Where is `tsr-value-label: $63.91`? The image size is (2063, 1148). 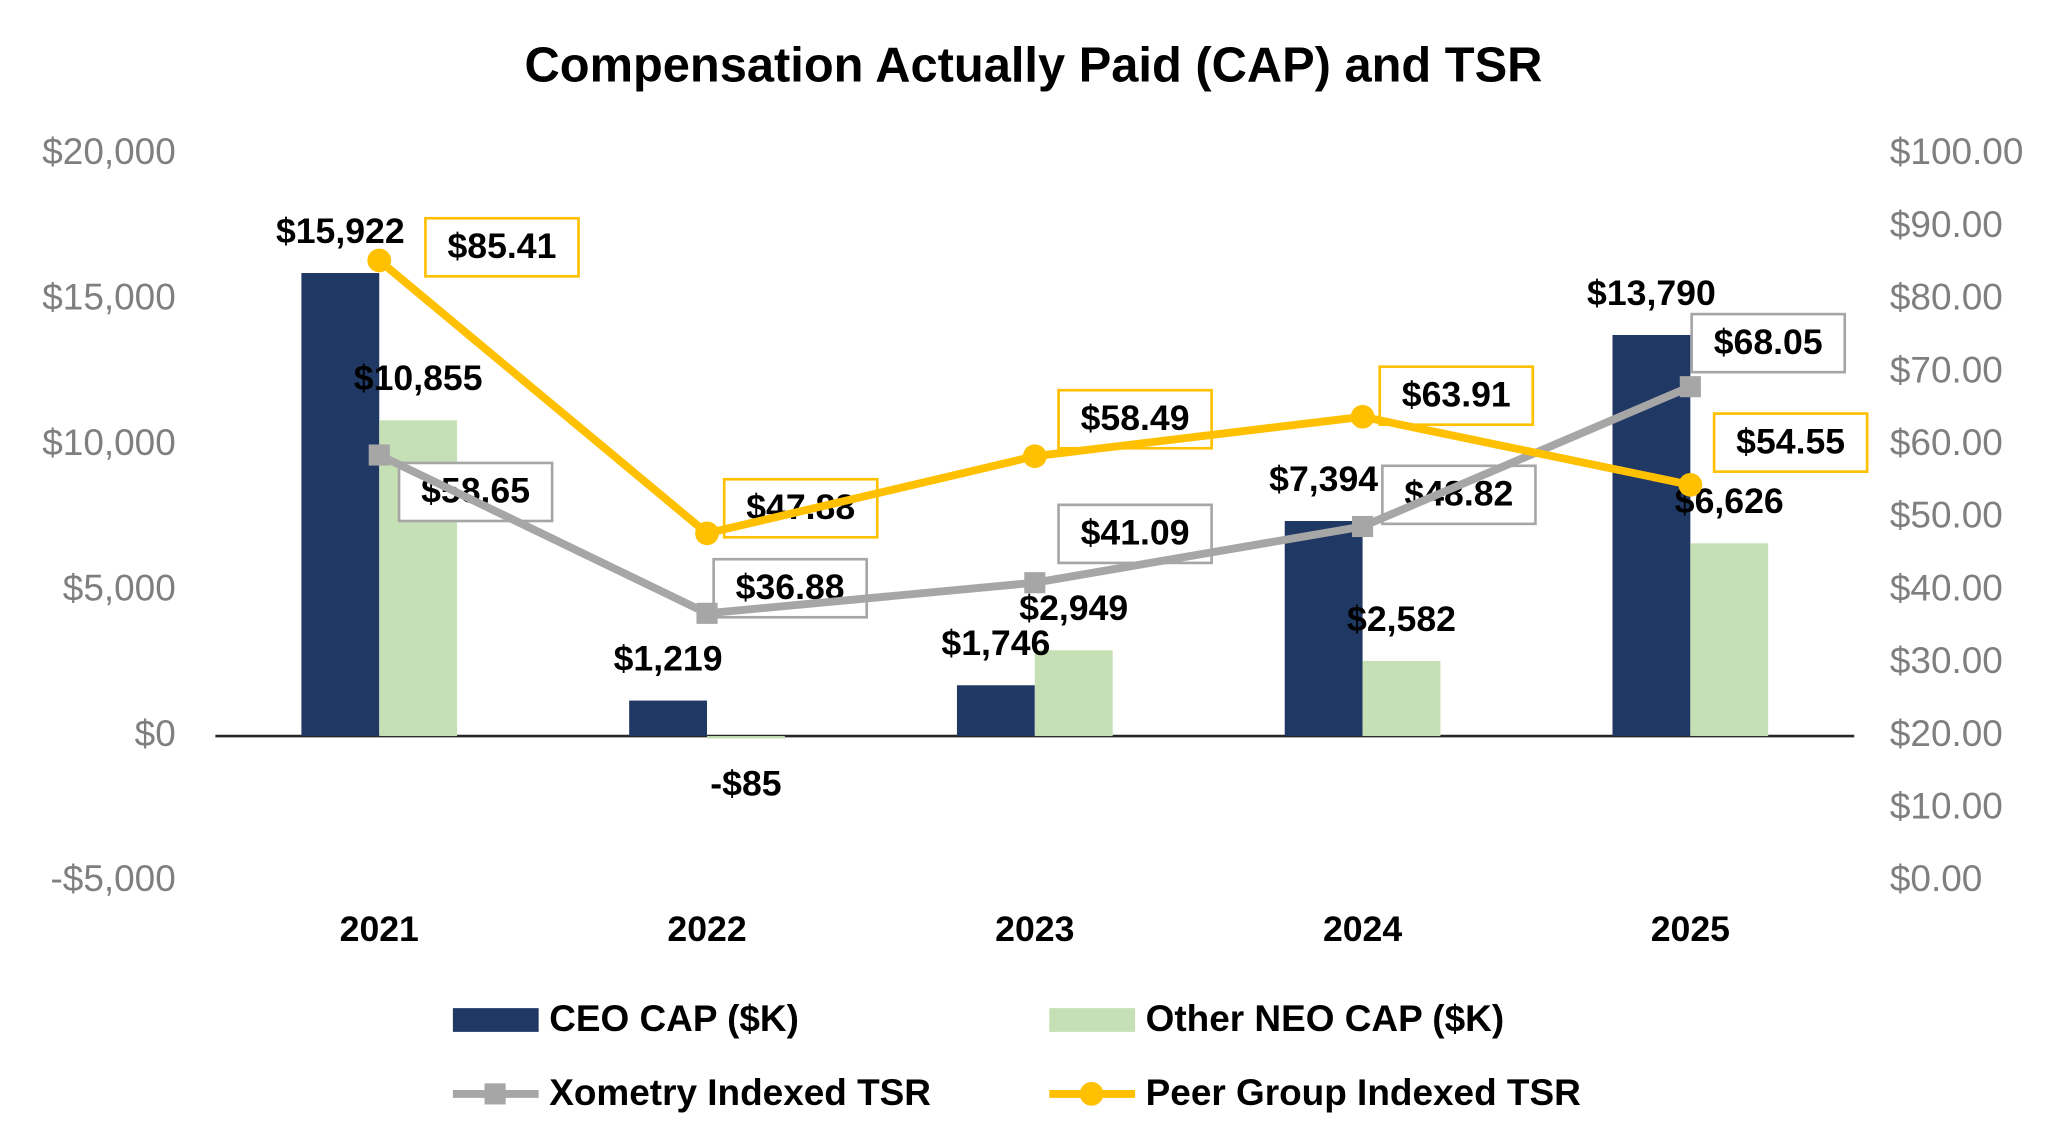 tsr-value-label: $63.91 is located at coordinates (1456, 394).